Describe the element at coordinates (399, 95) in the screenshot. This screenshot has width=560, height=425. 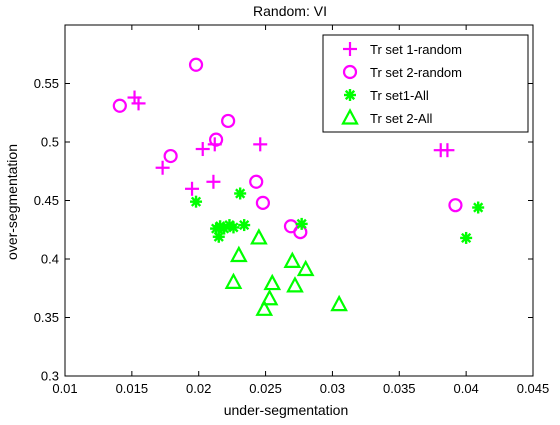
I see `legend-label: Tr set1-All` at that location.